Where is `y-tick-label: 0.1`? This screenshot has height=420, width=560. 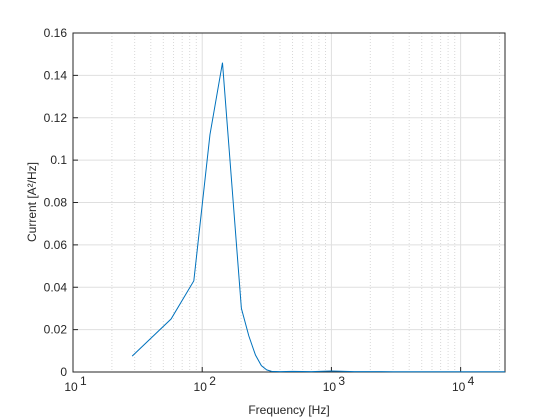 y-tick-label: 0.1 is located at coordinates (58, 160).